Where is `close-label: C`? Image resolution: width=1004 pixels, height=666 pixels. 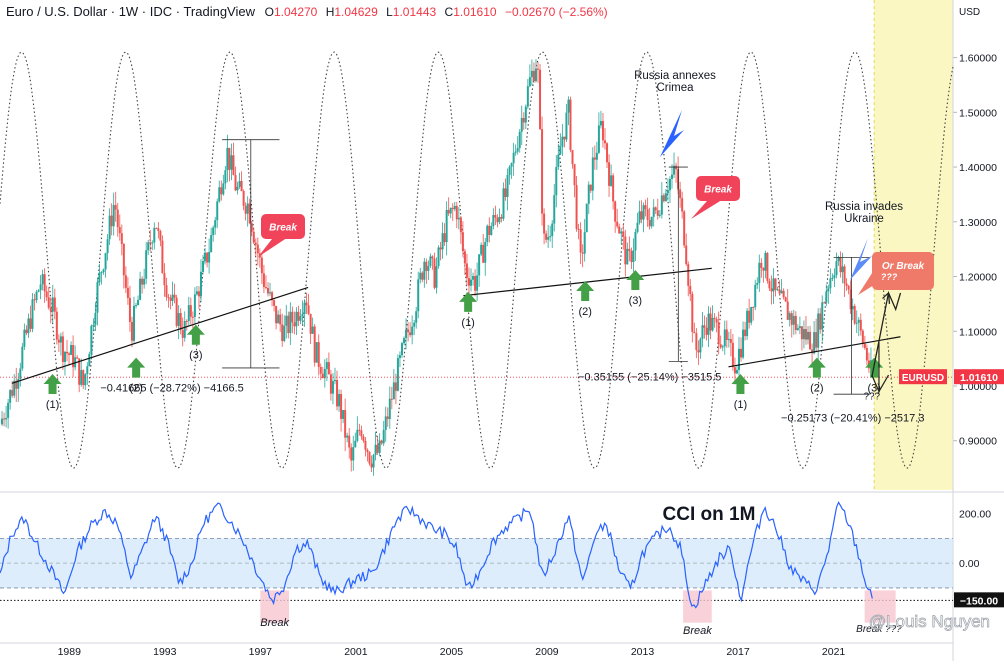 close-label: C is located at coordinates (449, 12).